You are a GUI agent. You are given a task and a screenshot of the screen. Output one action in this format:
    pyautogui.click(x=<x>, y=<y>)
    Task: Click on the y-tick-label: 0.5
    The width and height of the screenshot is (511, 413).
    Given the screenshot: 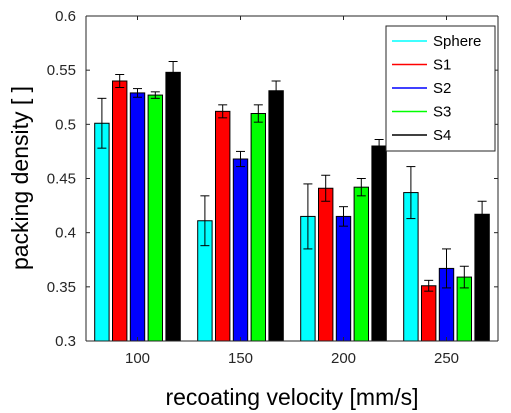 What is the action you would take?
    pyautogui.click(x=65, y=124)
    